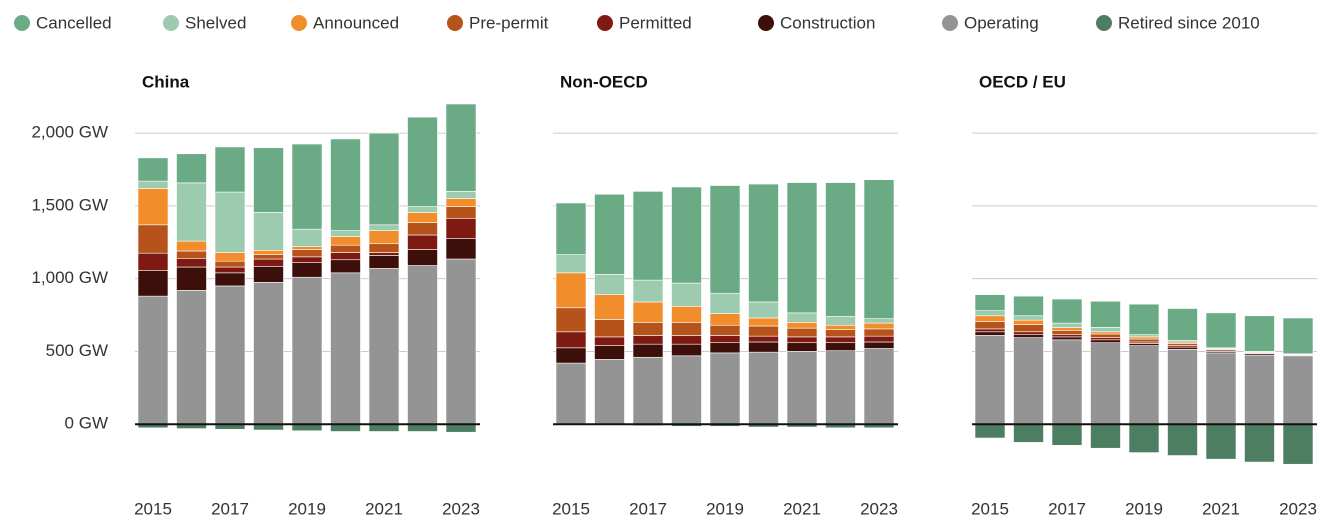  Describe the element at coordinates (69, 132) in the screenshot. I see `y-tick-label: 2,000 GW` at that location.